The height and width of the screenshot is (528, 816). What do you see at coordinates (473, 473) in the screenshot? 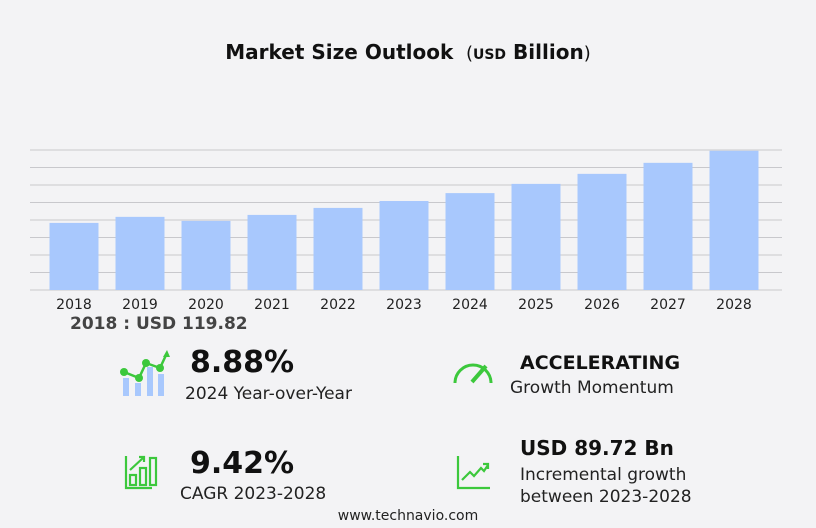
I see `trend-line-icon` at bounding box center [473, 473].